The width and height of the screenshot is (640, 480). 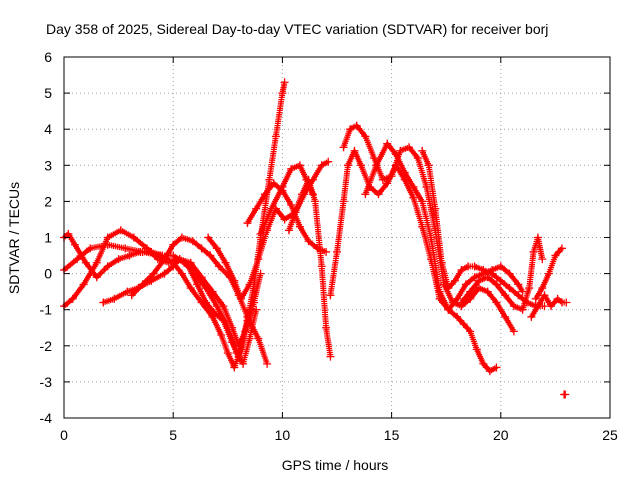 I want to click on x-tick-label: 15, so click(x=392, y=435).